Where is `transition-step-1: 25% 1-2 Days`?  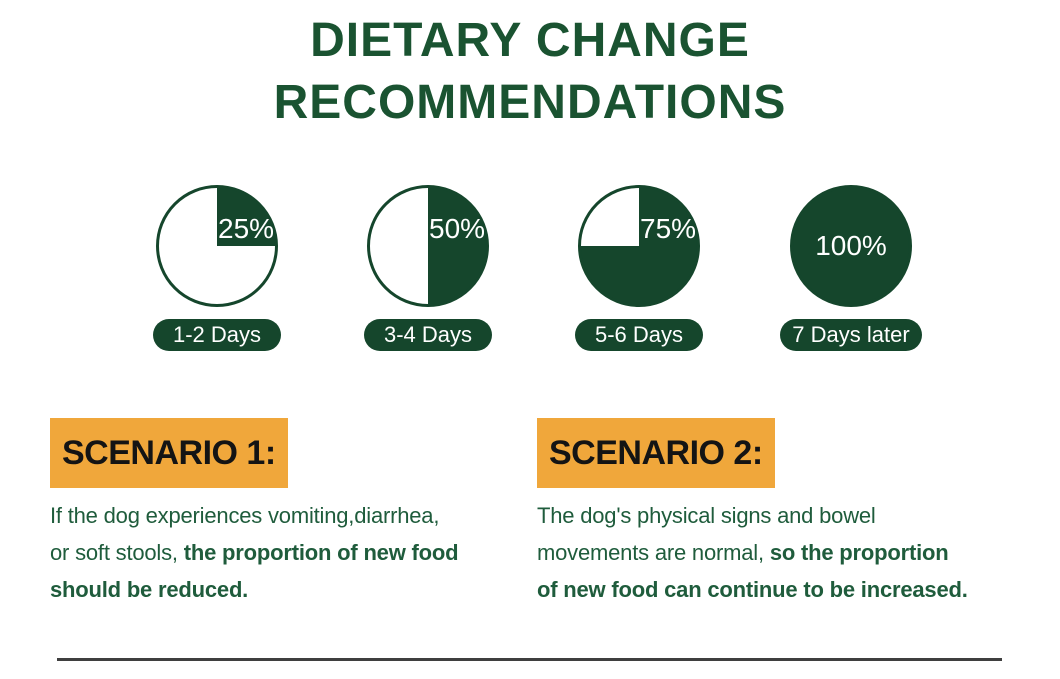
transition-step-1: 25% 1-2 Days is located at coordinates (217, 268).